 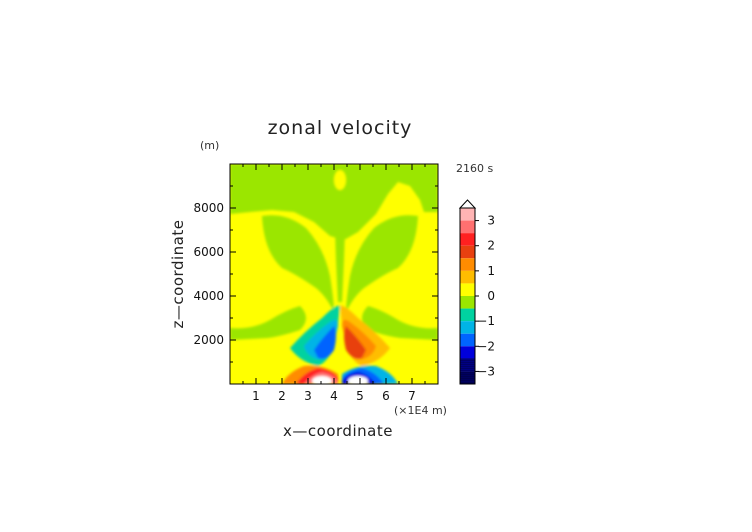 I want to click on colorbar-tick-label: 2, so click(x=491, y=246).